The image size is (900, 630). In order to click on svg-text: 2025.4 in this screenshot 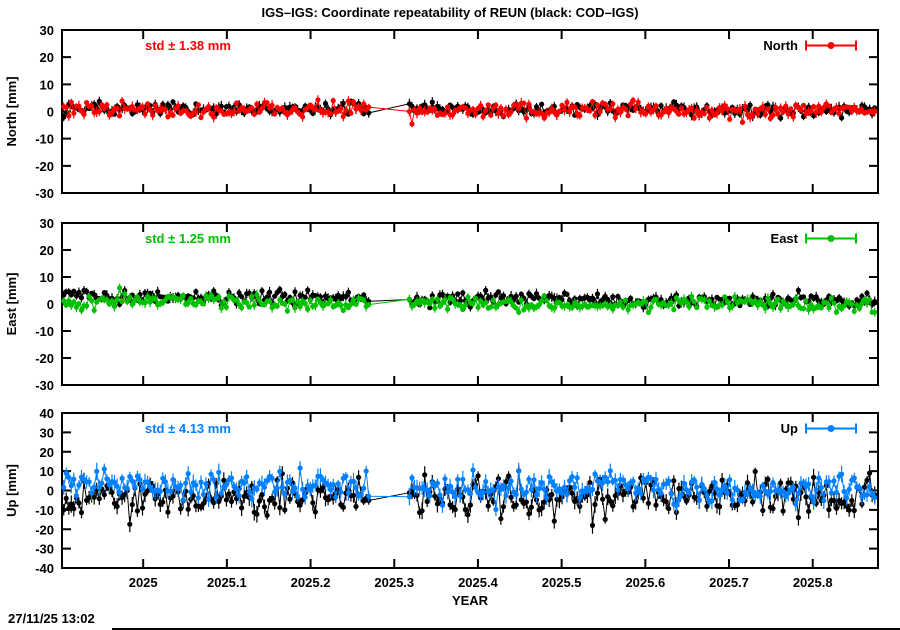, I will do `click(478, 582)`.